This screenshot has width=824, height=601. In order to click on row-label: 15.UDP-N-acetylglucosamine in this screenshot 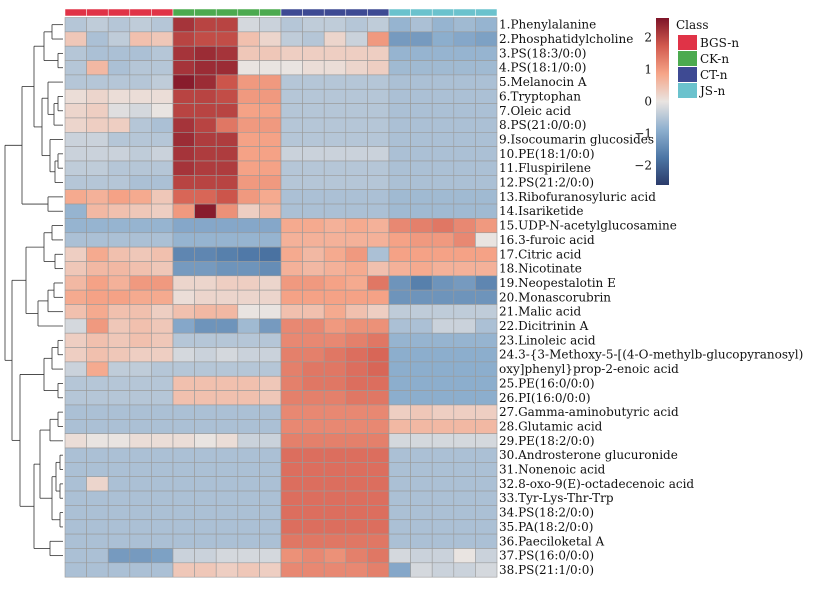, I will do `click(588, 226)`.